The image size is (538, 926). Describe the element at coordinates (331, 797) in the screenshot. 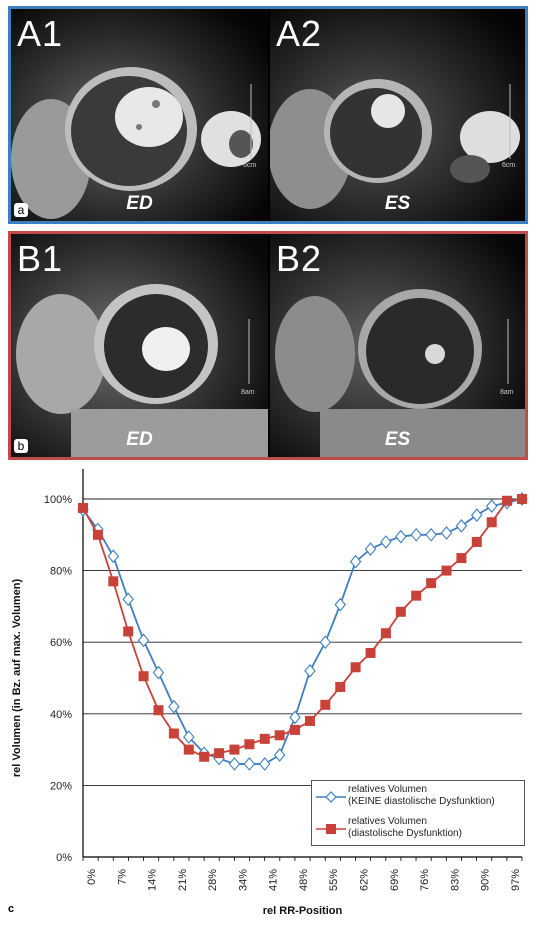

I see `legend-diamond-icon` at that location.